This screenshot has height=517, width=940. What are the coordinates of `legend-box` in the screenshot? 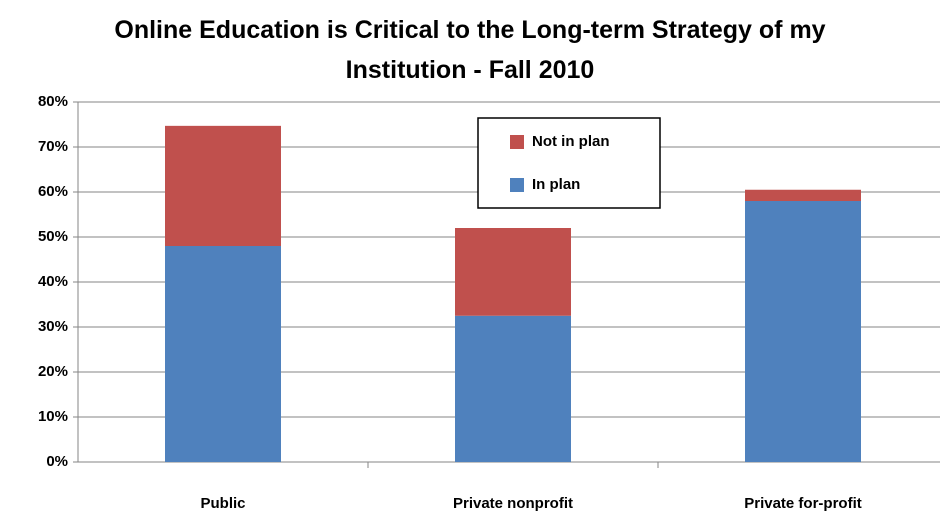 It's located at (569, 163).